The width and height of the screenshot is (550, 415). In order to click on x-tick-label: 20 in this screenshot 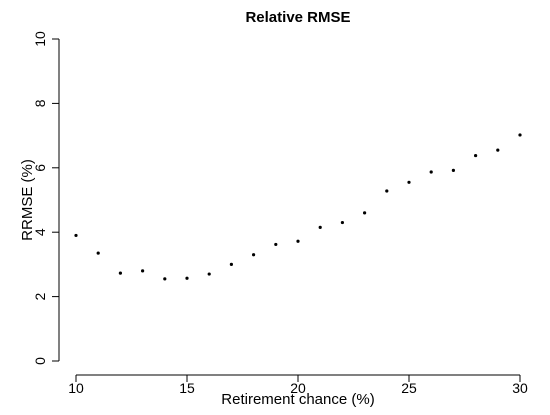, I will do `click(298, 388)`.